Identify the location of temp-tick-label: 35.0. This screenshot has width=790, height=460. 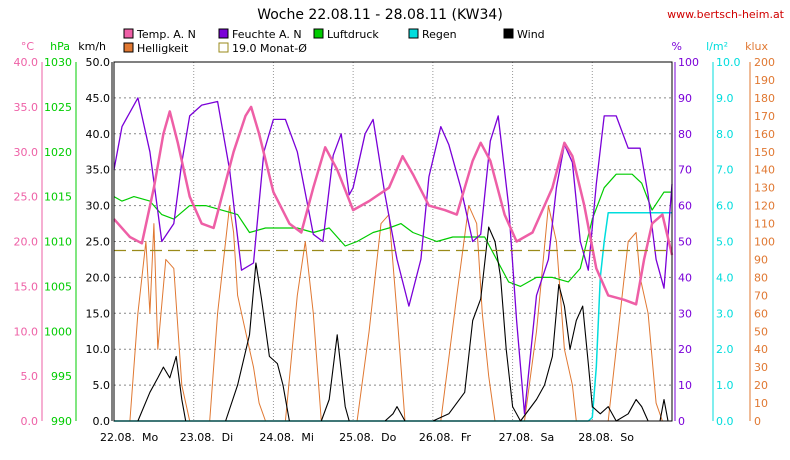
(26, 107).